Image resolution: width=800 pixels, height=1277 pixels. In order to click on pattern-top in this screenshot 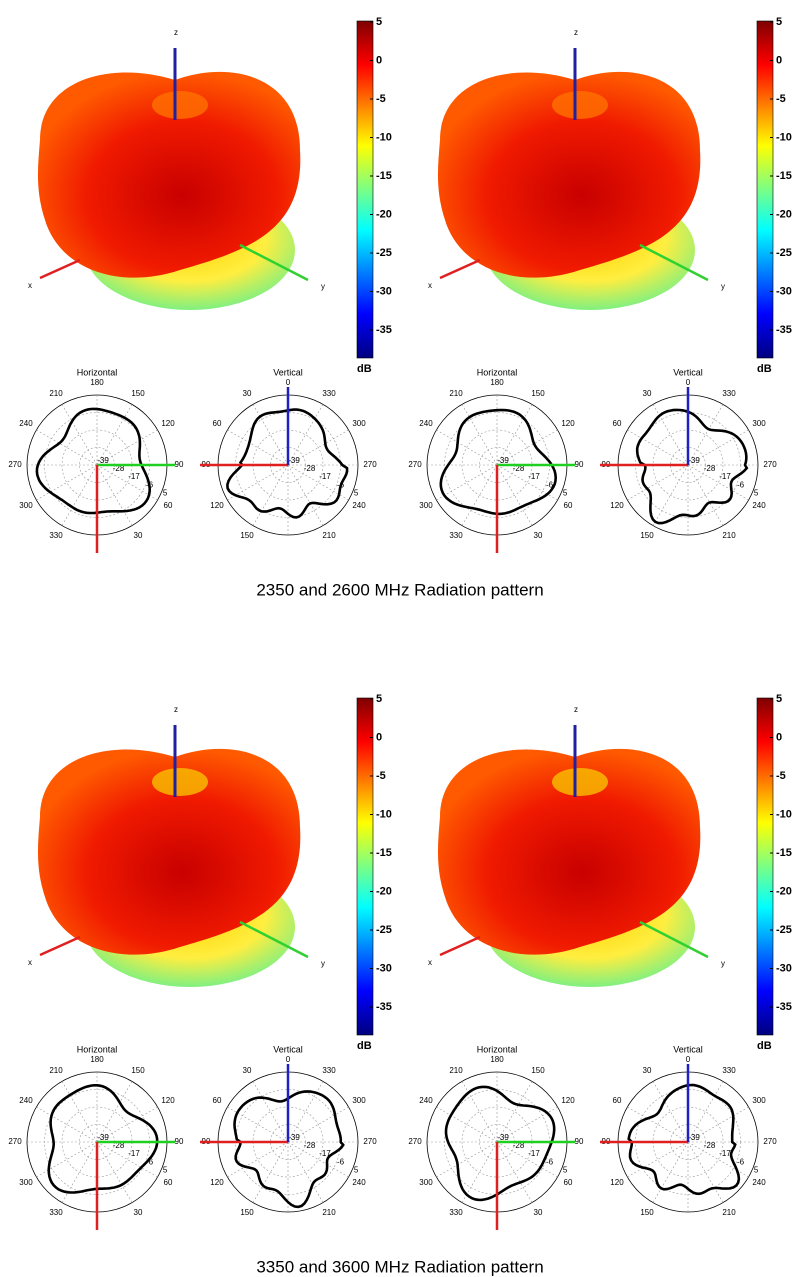, I will do `click(180, 105)`.